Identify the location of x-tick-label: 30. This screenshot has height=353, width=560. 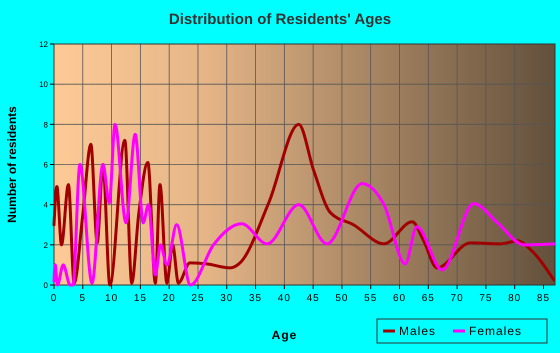
(227, 298).